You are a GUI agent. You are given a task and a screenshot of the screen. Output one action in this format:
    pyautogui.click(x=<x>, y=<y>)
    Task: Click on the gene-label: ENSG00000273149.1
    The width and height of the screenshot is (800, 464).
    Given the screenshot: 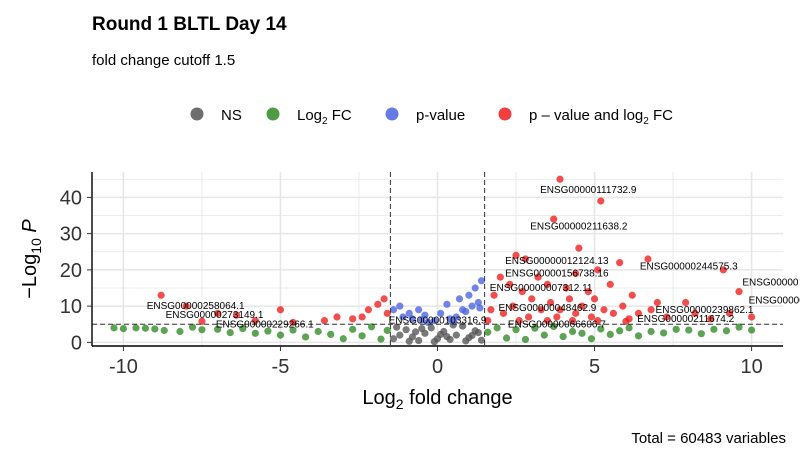 What is the action you would take?
    pyautogui.click(x=215, y=315)
    